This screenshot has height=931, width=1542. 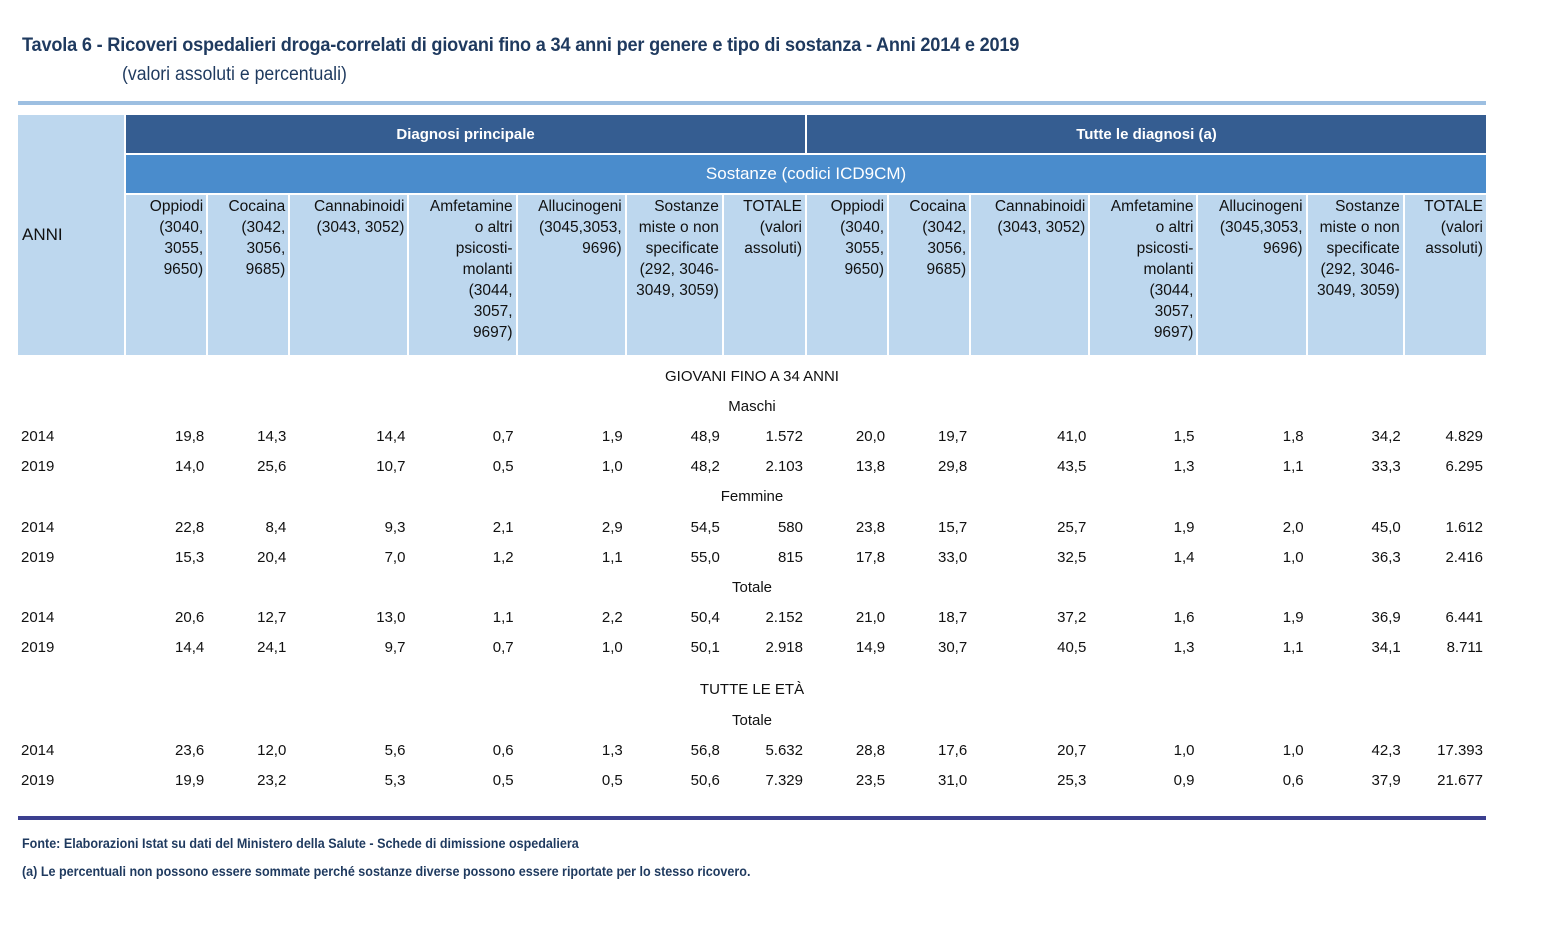 What do you see at coordinates (395, 557) in the screenshot?
I see `value-cell: 7,0` at bounding box center [395, 557].